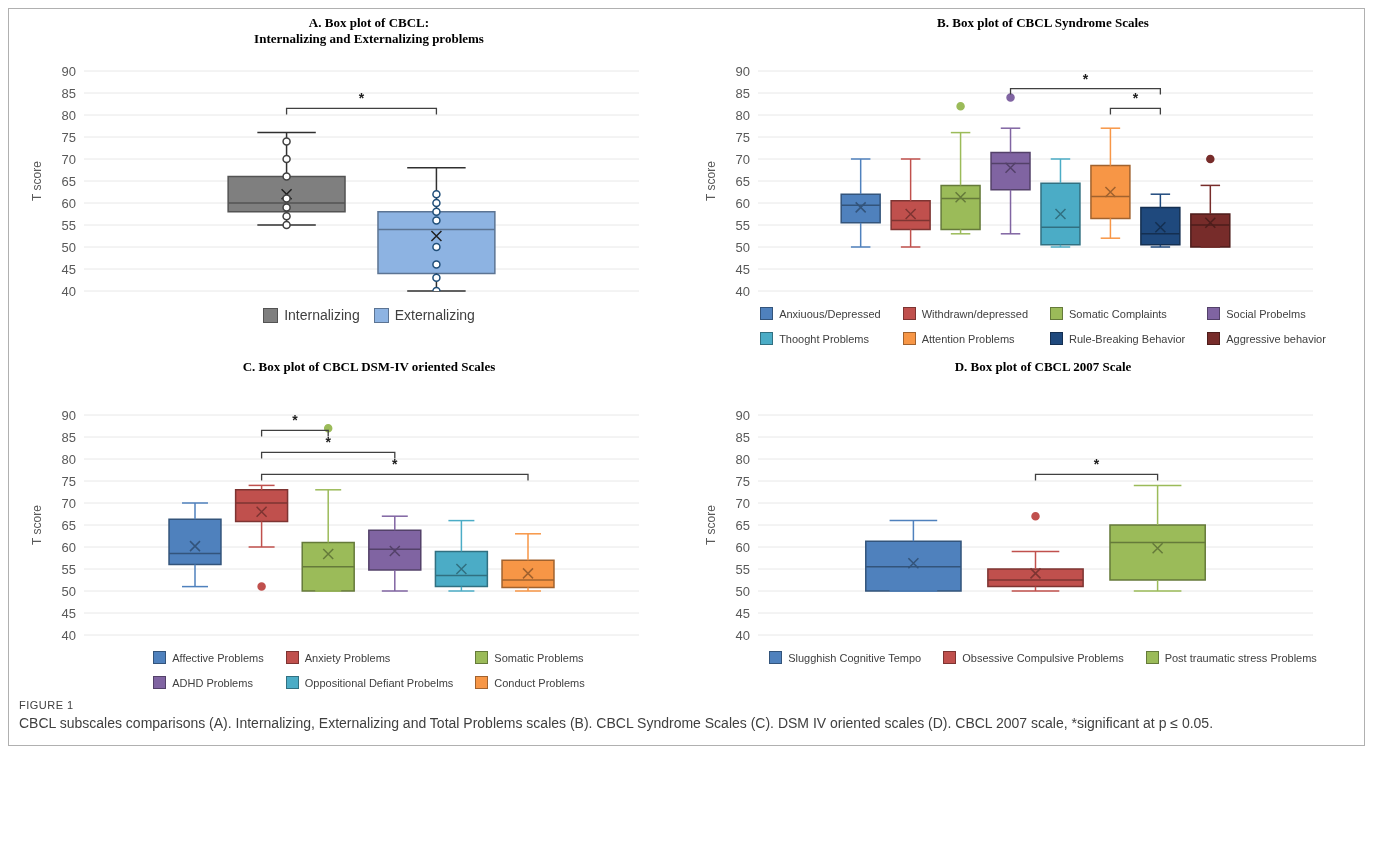  I want to click on legend-label: Rule-Breaking Behavior, so click(1127, 338).